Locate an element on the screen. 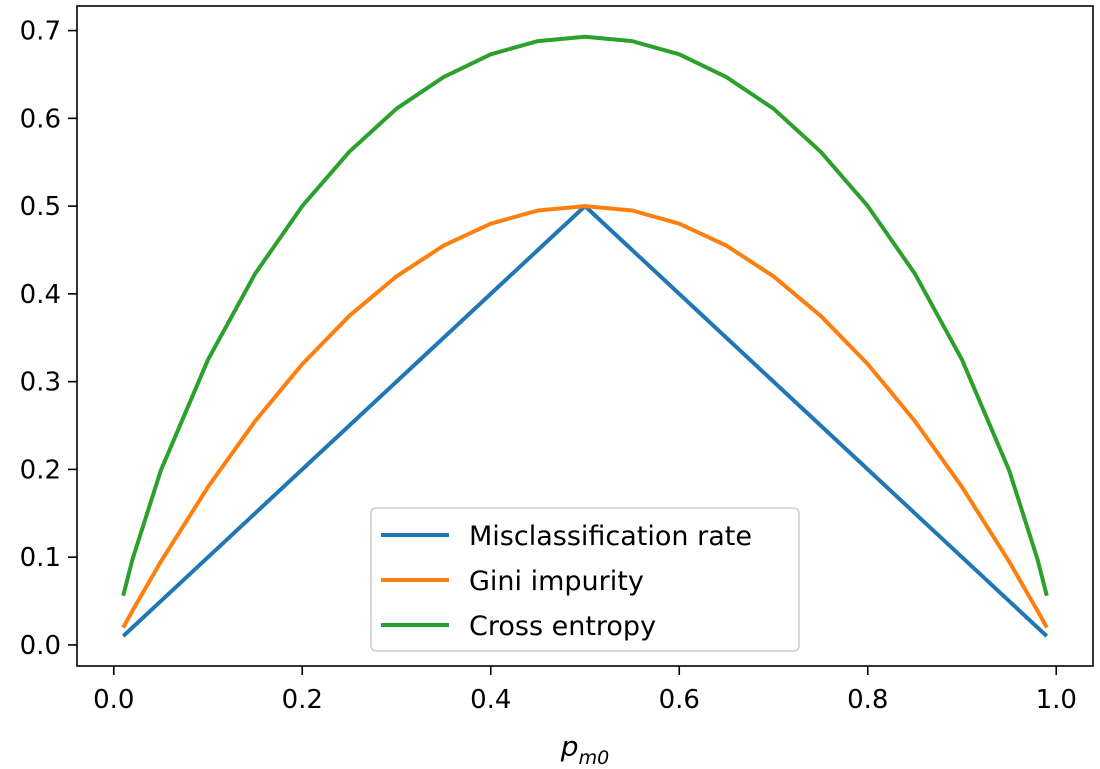 The width and height of the screenshot is (1100, 769). x-tick-label: 0.6 is located at coordinates (679, 700).